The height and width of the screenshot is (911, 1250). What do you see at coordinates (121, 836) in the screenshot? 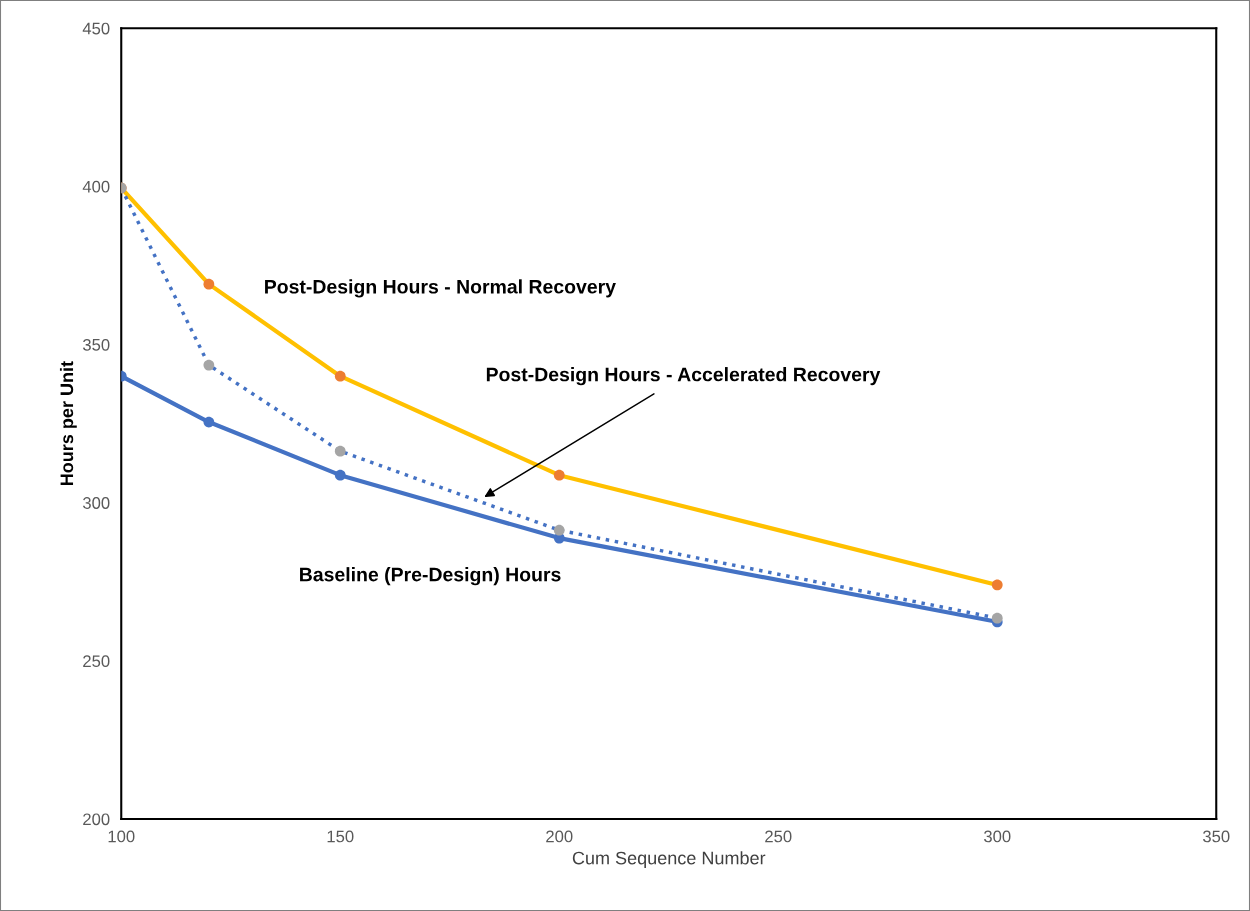
I see `x-tick-label: 100` at bounding box center [121, 836].